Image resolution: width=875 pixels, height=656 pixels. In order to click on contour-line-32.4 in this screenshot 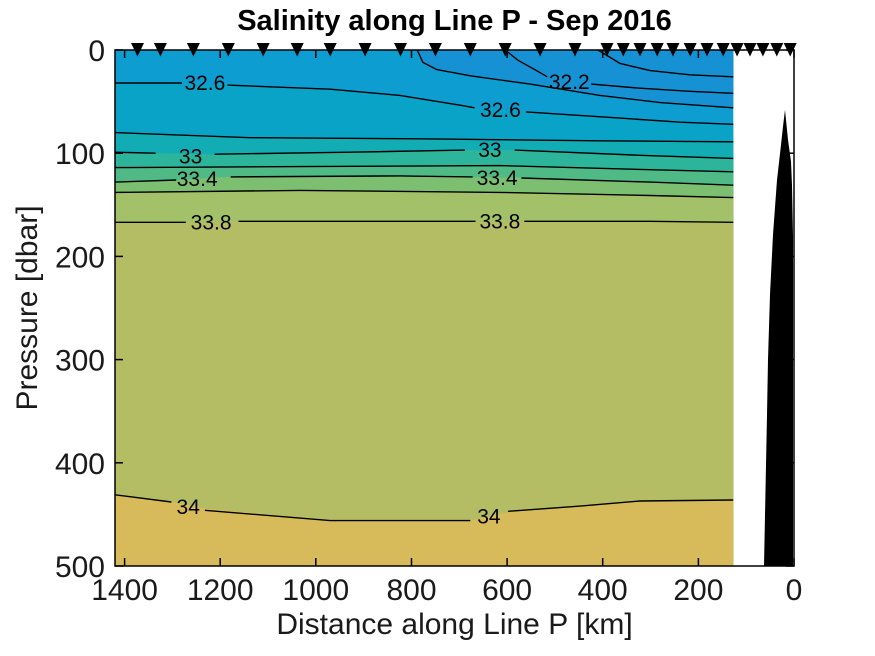, I will do `click(575, 79)`.